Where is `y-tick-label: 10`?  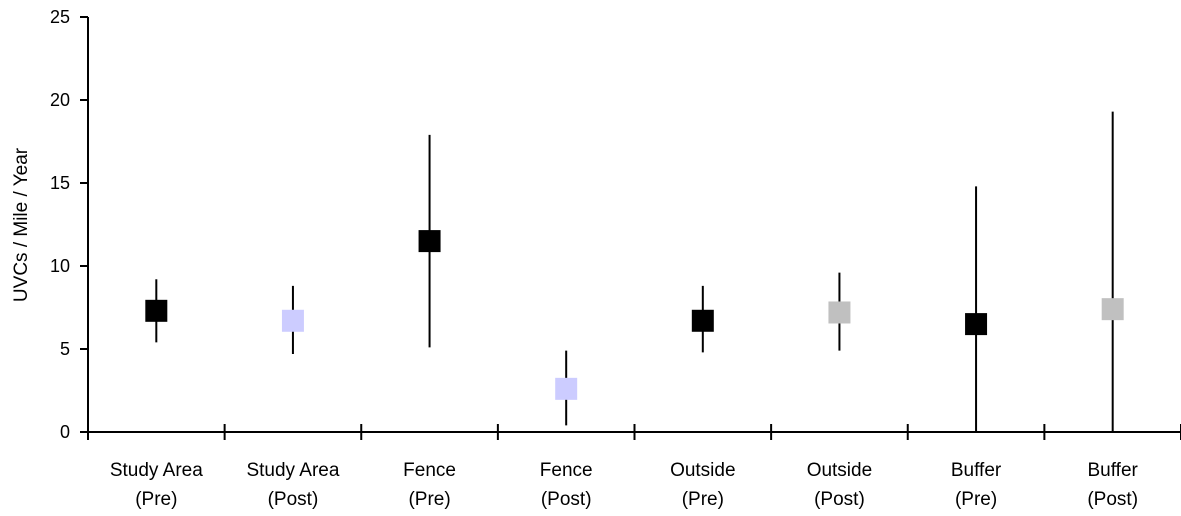 y-tick-label: 10 is located at coordinates (60, 266).